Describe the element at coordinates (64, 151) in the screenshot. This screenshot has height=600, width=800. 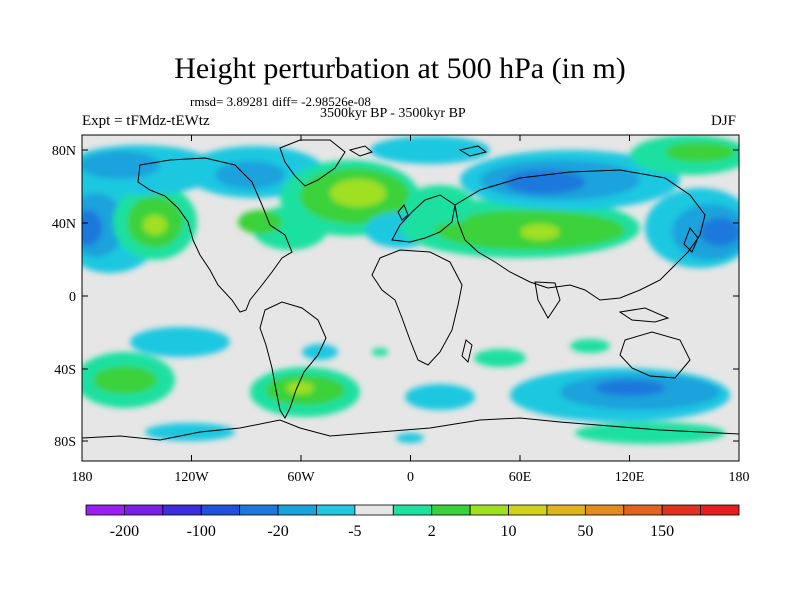
I see `lat-label: 80N` at that location.